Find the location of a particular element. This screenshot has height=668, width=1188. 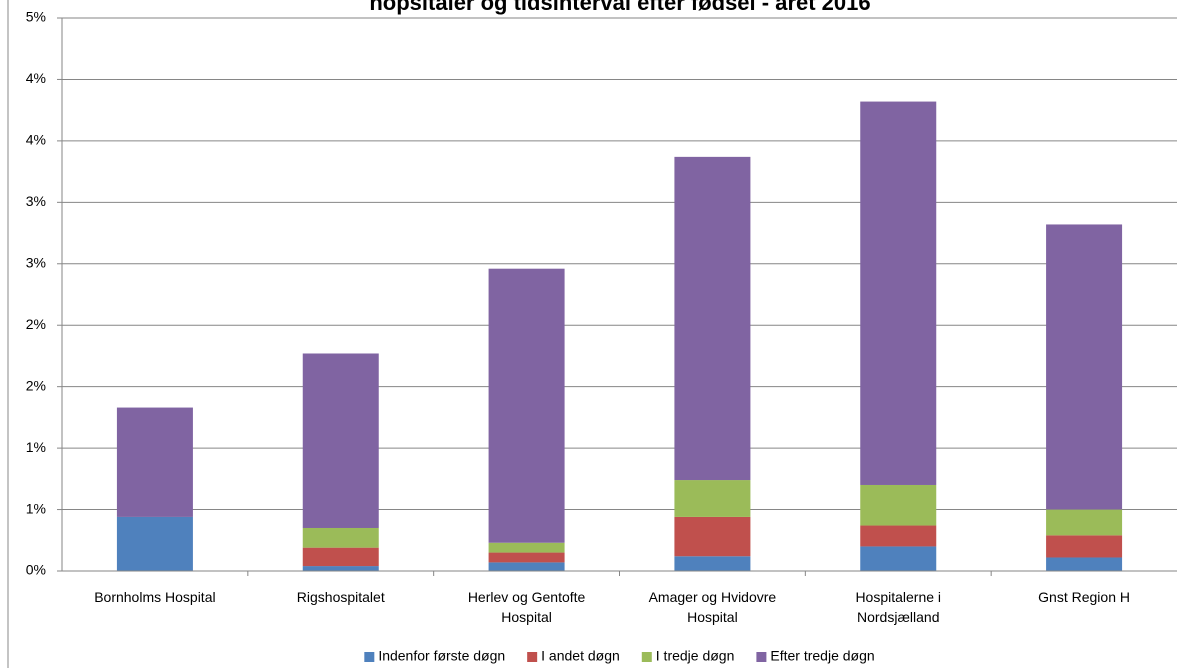

legend-label: I tredje døgn is located at coordinates (695, 656).